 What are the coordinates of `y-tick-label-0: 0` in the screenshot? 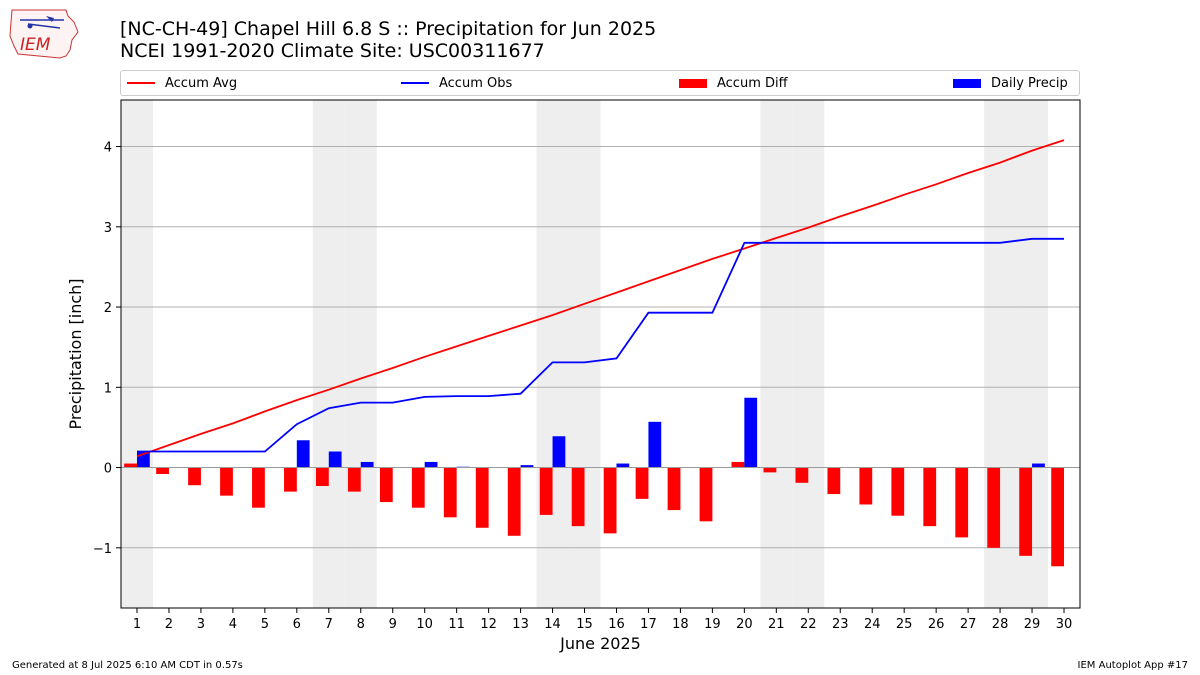 It's located at (108, 469).